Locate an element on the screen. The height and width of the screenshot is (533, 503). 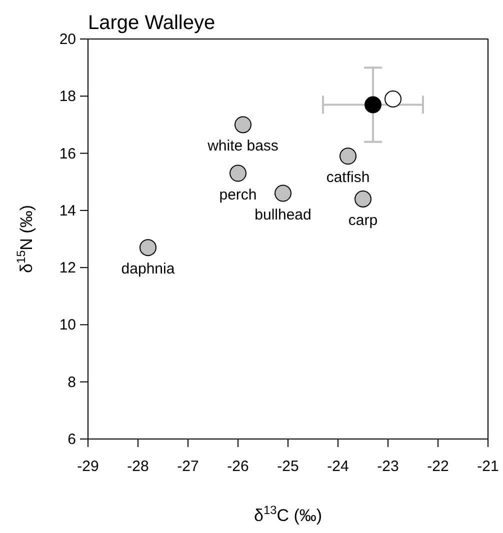
annotation: bullhead is located at coordinates (283, 215).